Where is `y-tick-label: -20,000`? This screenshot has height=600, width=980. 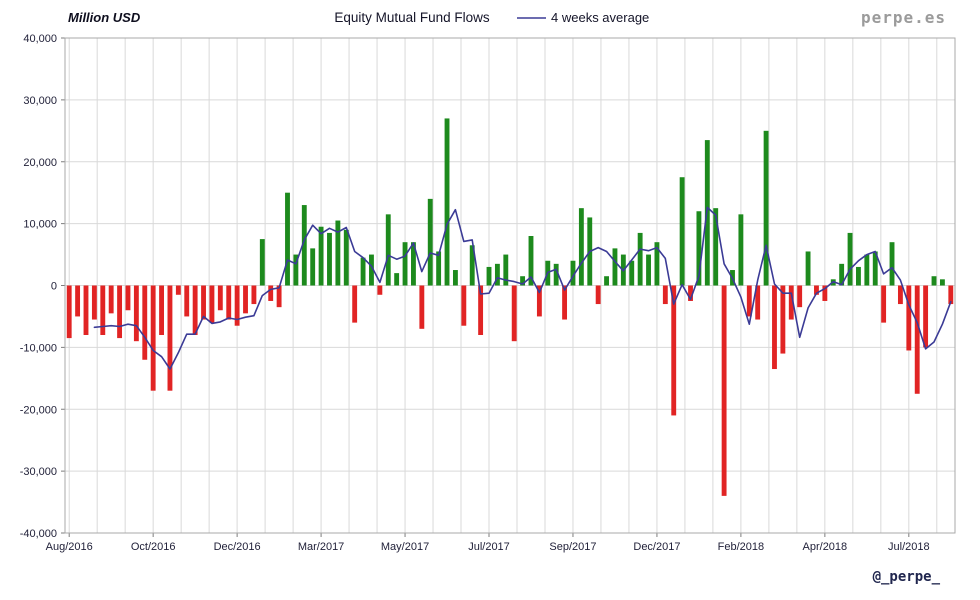
y-tick-label: -20,000 is located at coordinates (38, 410).